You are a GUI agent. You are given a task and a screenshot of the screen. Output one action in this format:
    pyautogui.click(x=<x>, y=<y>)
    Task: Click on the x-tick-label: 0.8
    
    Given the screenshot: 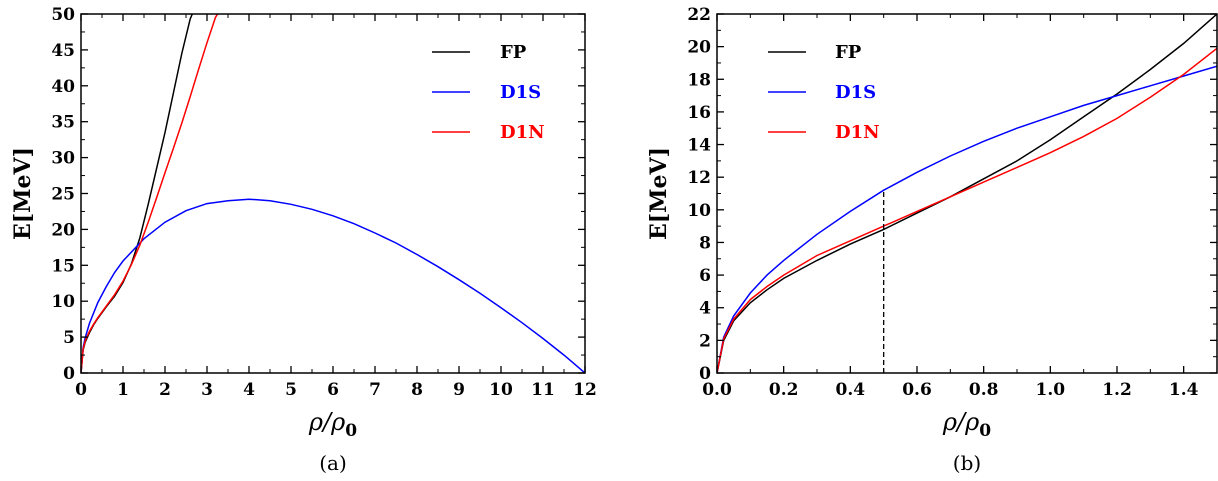 What is the action you would take?
    pyautogui.click(x=984, y=390)
    